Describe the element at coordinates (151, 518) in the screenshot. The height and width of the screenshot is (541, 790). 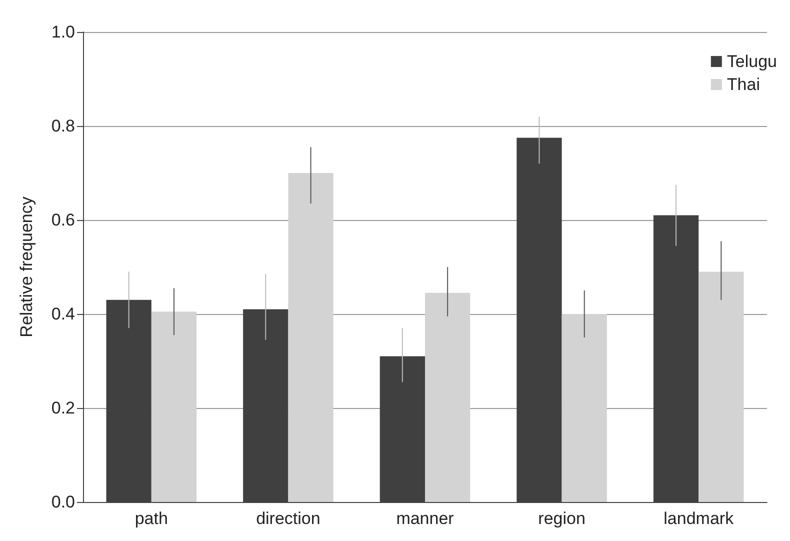
I see `x-tick-label: path` at that location.